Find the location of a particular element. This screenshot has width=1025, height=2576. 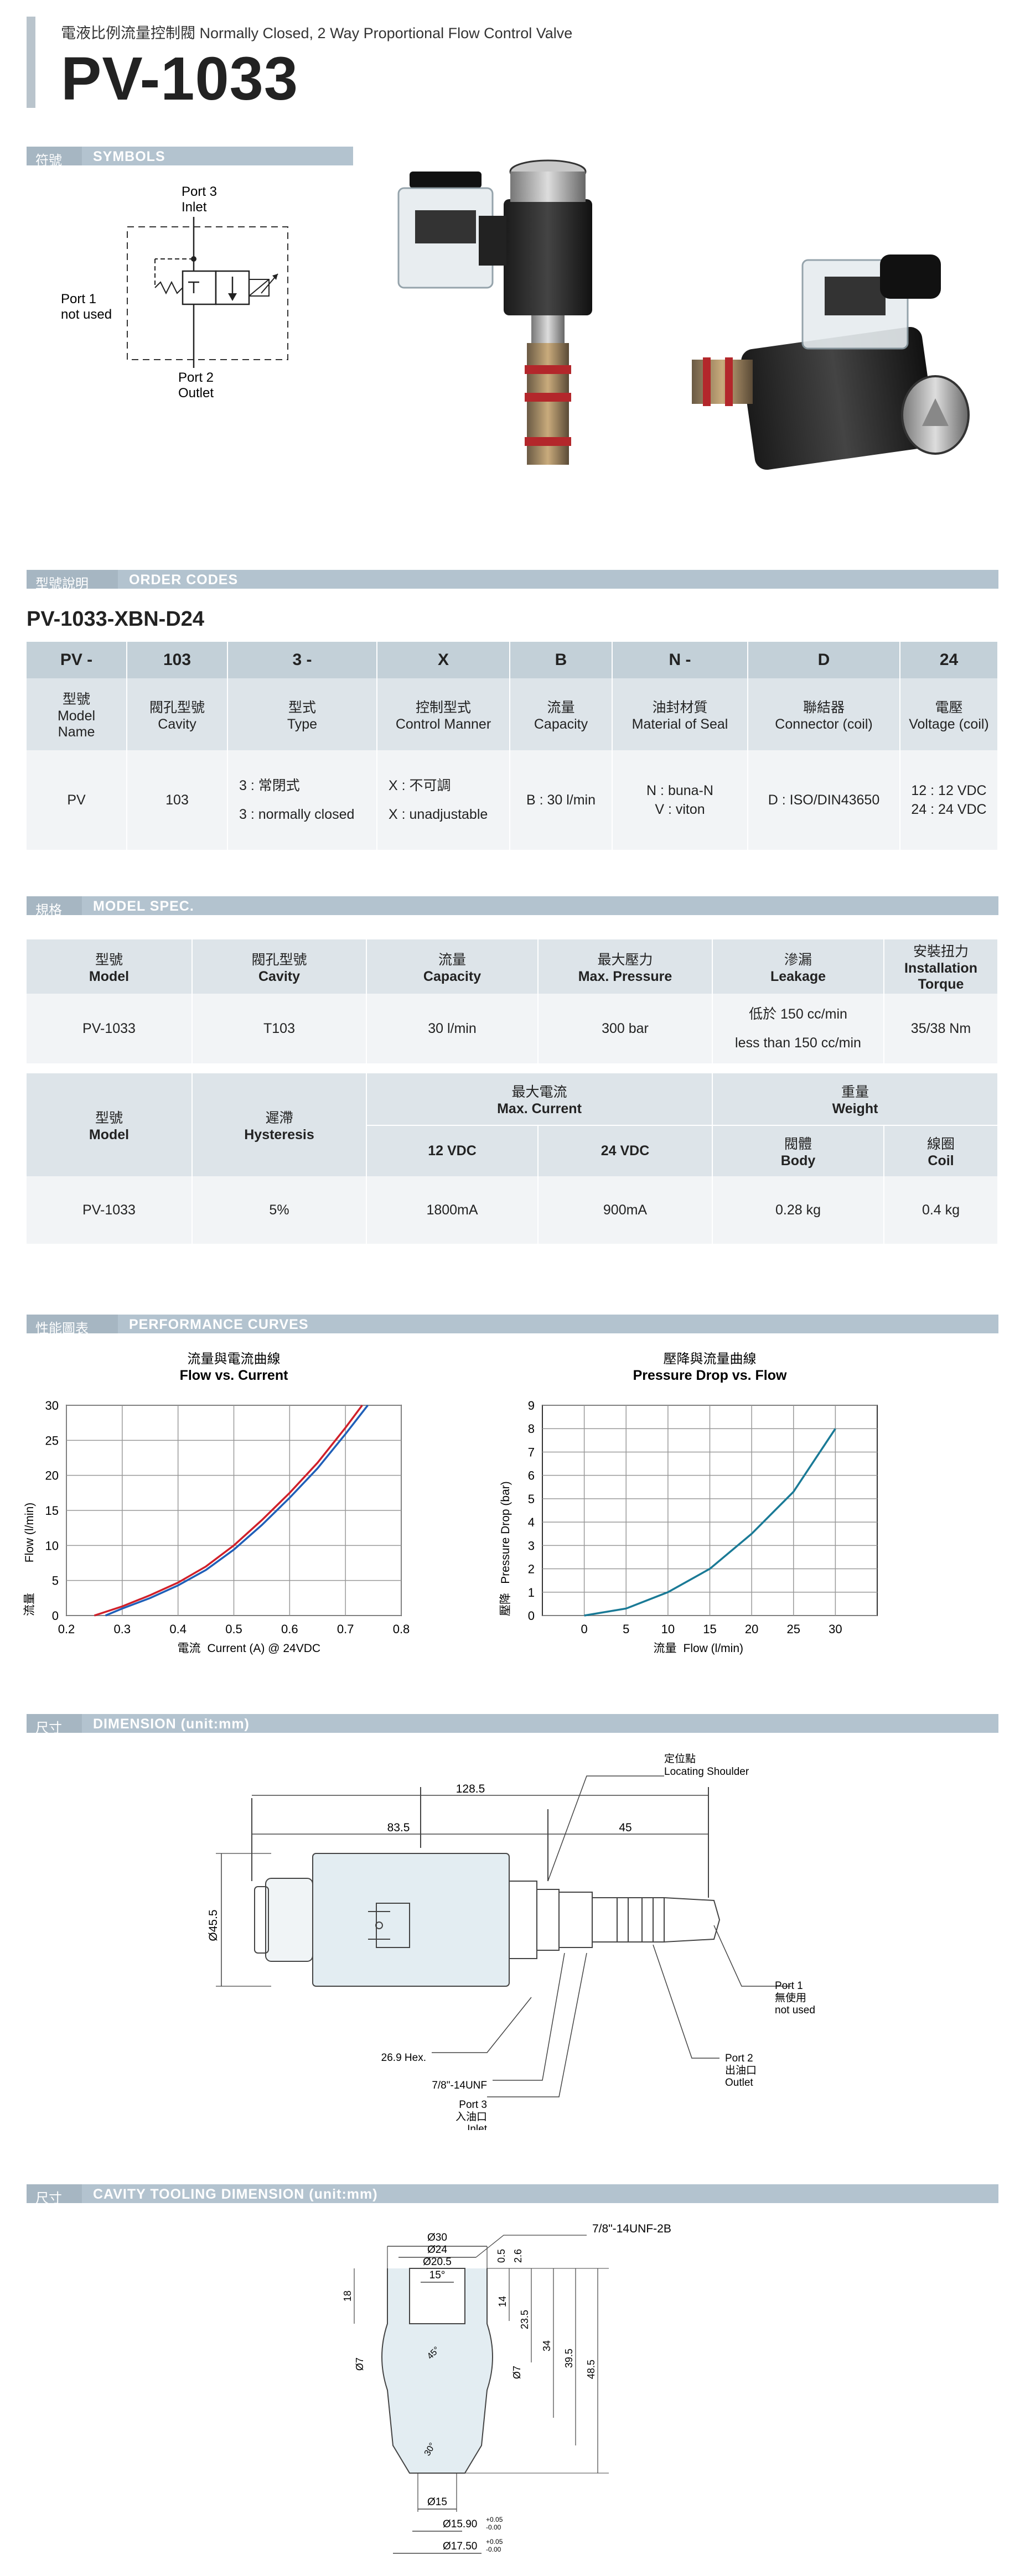

dim-left-length: 83.5 is located at coordinates (398, 1827).